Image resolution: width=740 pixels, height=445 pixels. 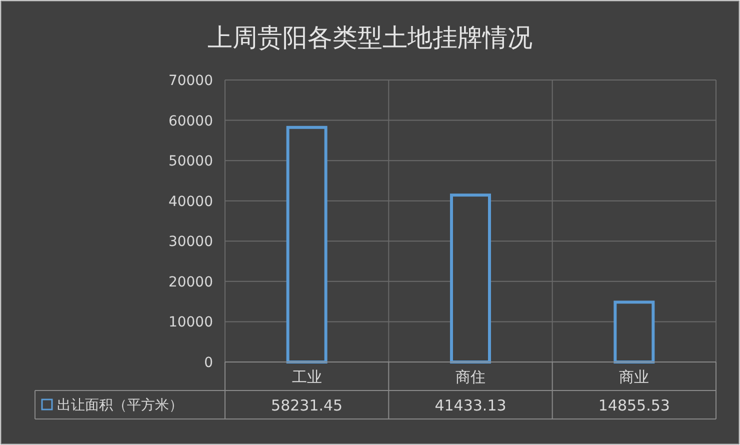 What do you see at coordinates (208, 363) in the screenshot?
I see `y-tick-label: 0` at bounding box center [208, 363].